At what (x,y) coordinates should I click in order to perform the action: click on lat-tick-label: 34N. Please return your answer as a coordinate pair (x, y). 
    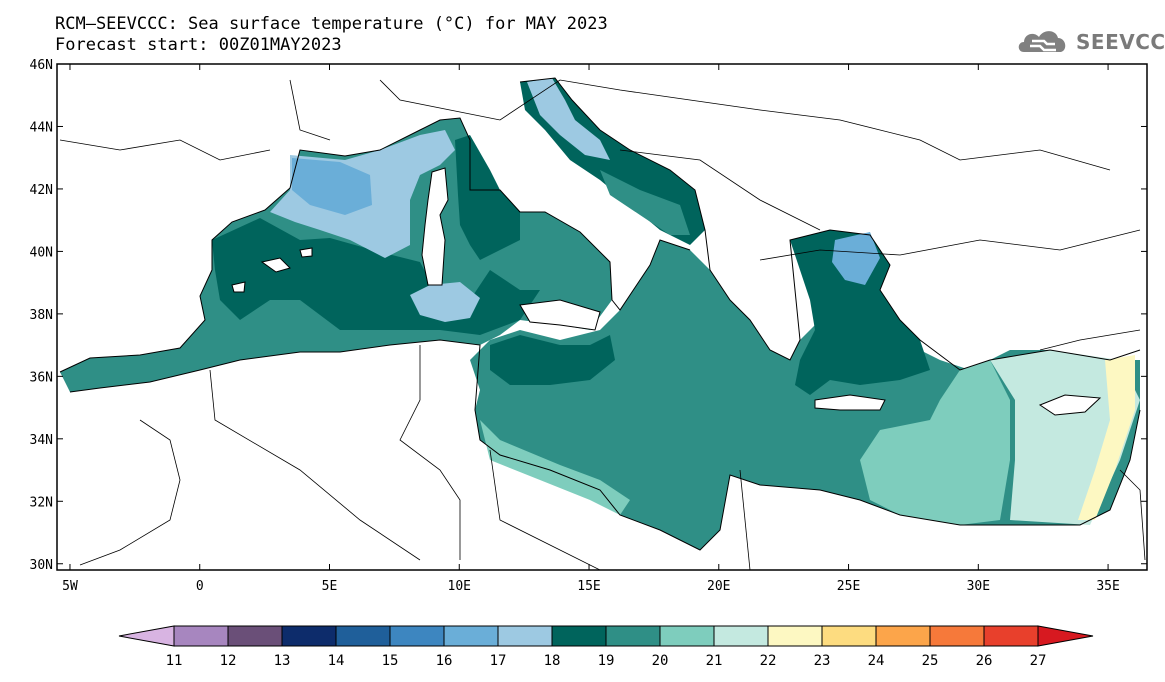
    Looking at the image, I should click on (41, 440).